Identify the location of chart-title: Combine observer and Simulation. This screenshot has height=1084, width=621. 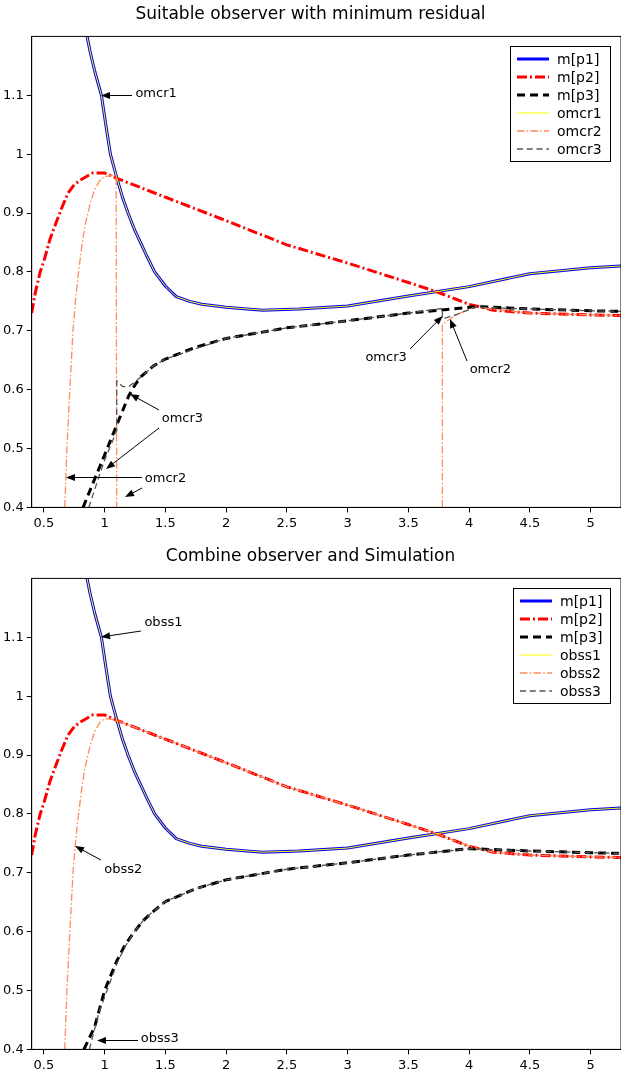
(310, 554).